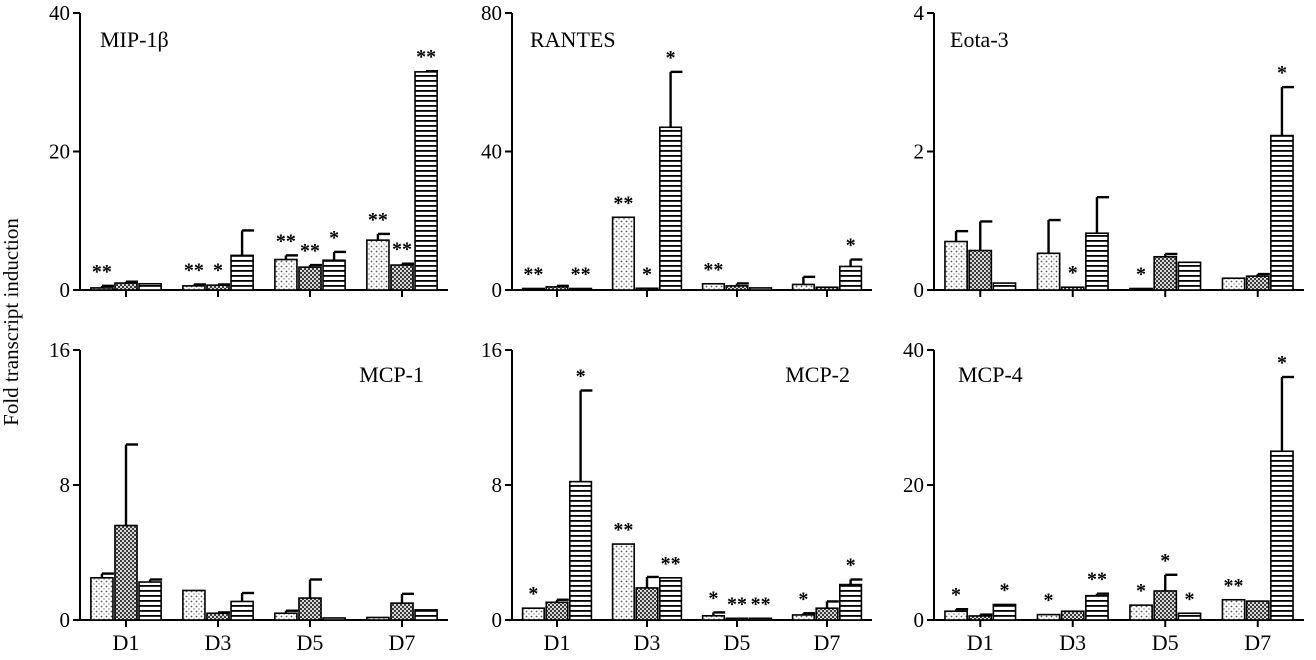 The width and height of the screenshot is (1316, 660). Describe the element at coordinates (647, 642) in the screenshot. I see `x-category-label: D3` at that location.